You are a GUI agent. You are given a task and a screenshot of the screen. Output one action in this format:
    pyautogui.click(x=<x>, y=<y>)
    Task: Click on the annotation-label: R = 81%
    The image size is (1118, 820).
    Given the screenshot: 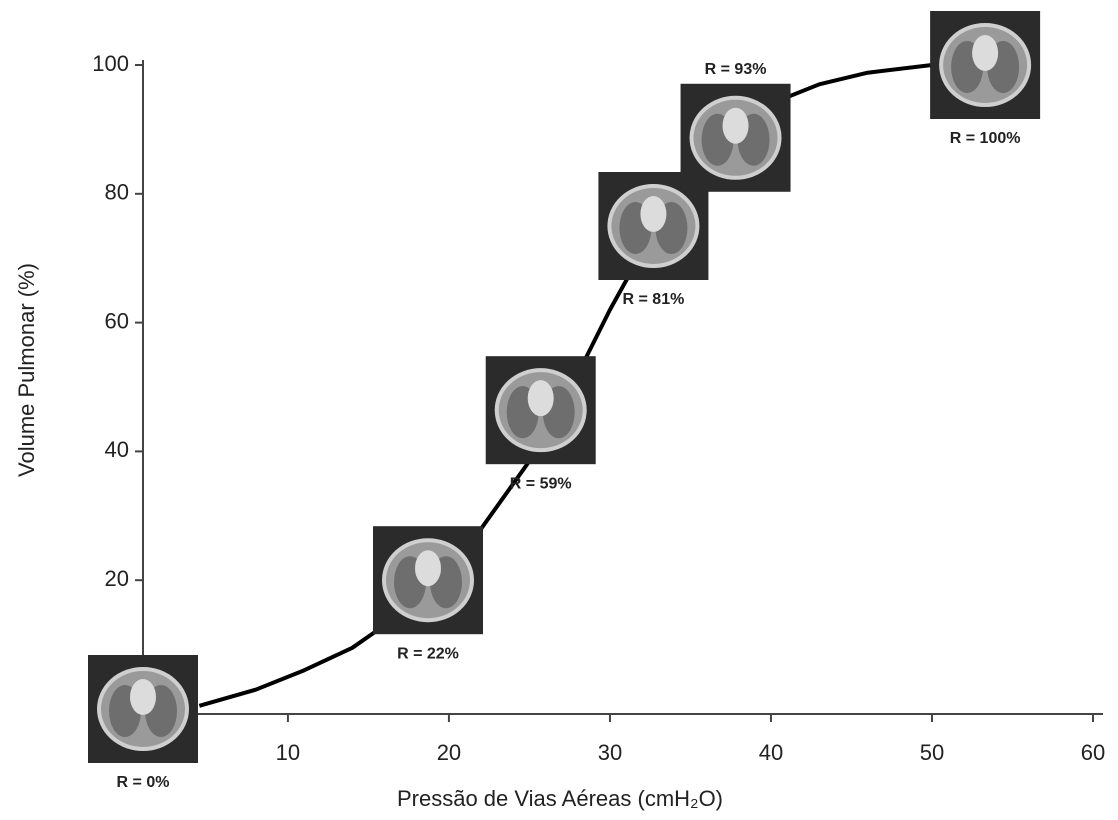 What is the action you would take?
    pyautogui.click(x=654, y=299)
    